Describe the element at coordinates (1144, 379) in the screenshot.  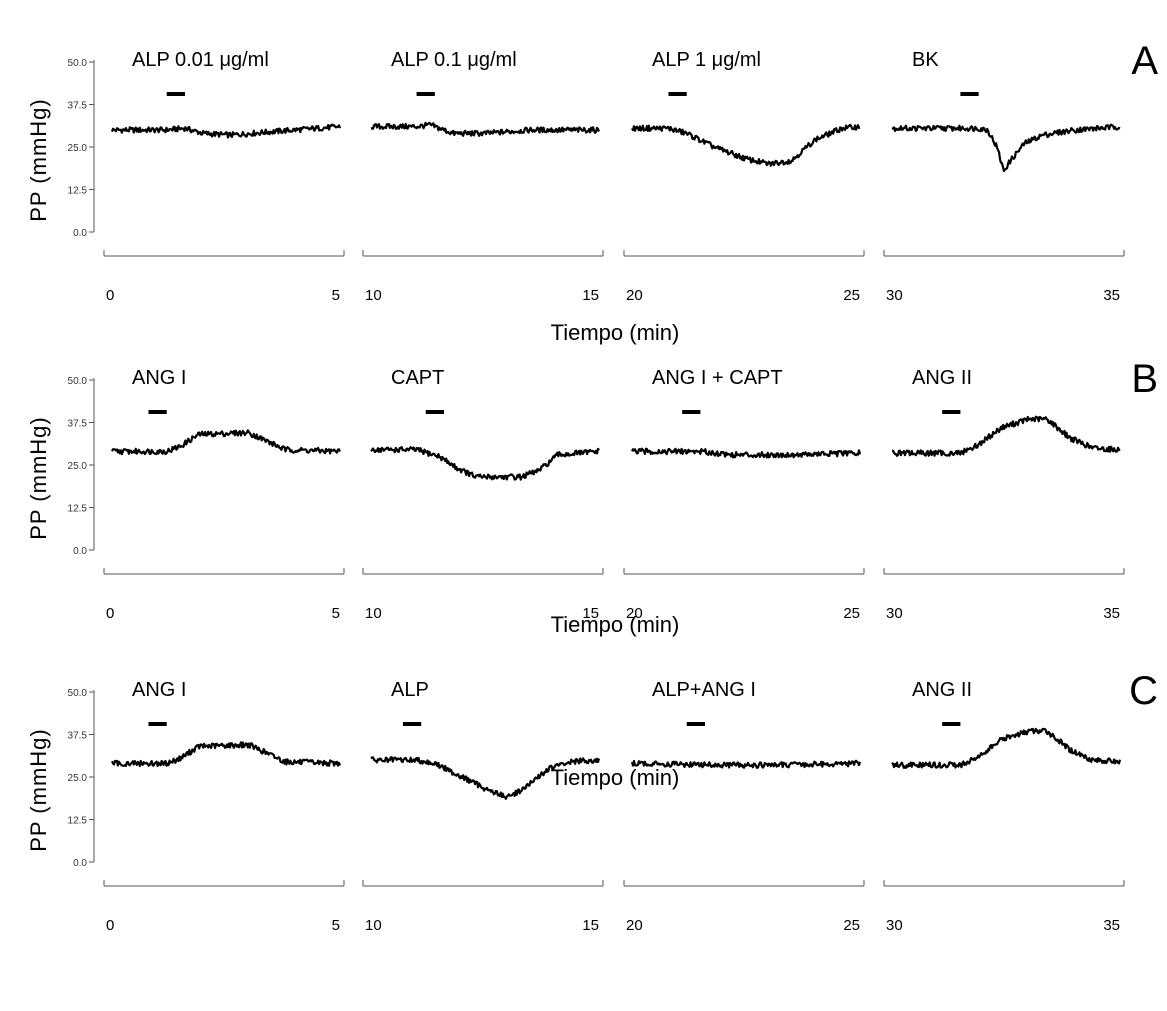
I see `panel-letter: B` at that location.